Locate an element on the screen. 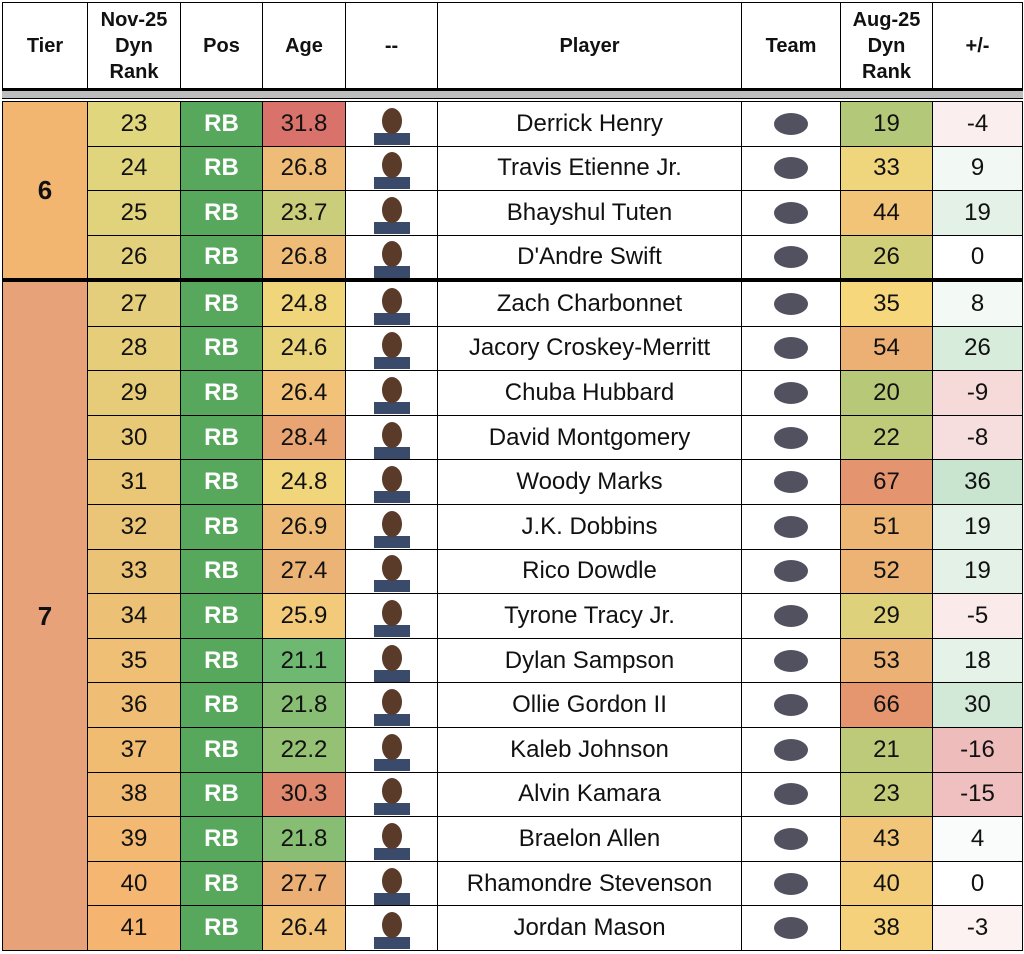 The height and width of the screenshot is (954, 1024). rank-change: -9 is located at coordinates (977, 393).